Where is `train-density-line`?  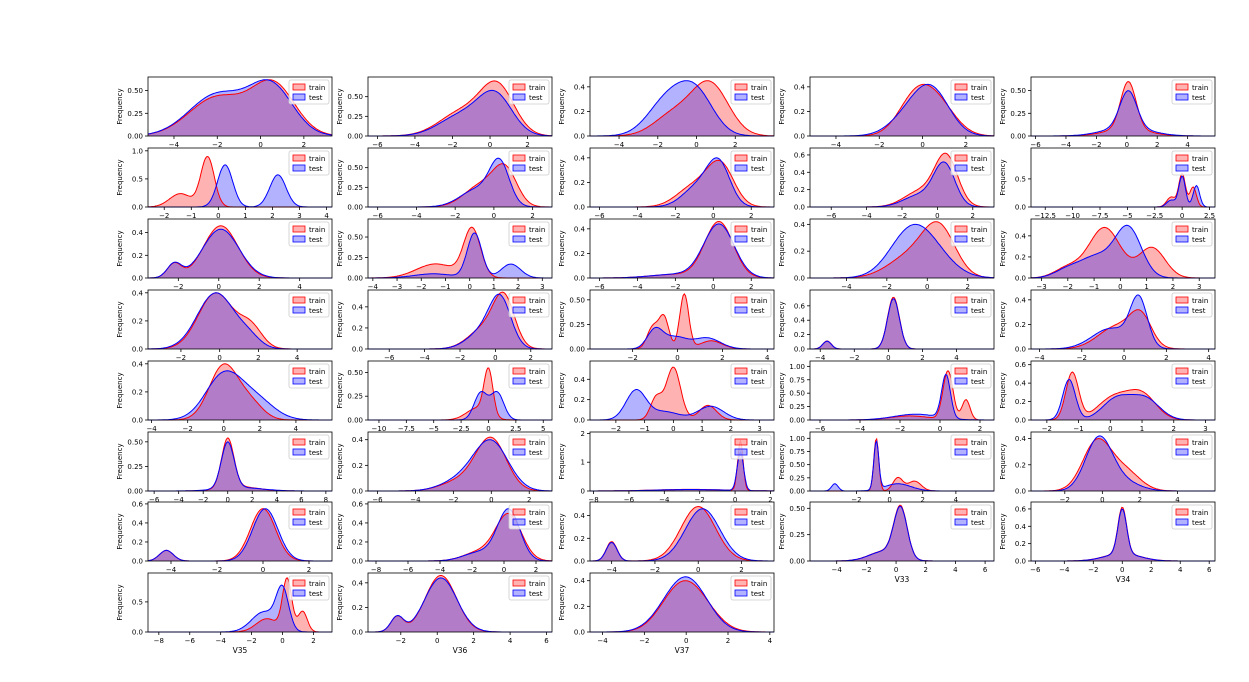 train-density-line is located at coordinates (682, 108).